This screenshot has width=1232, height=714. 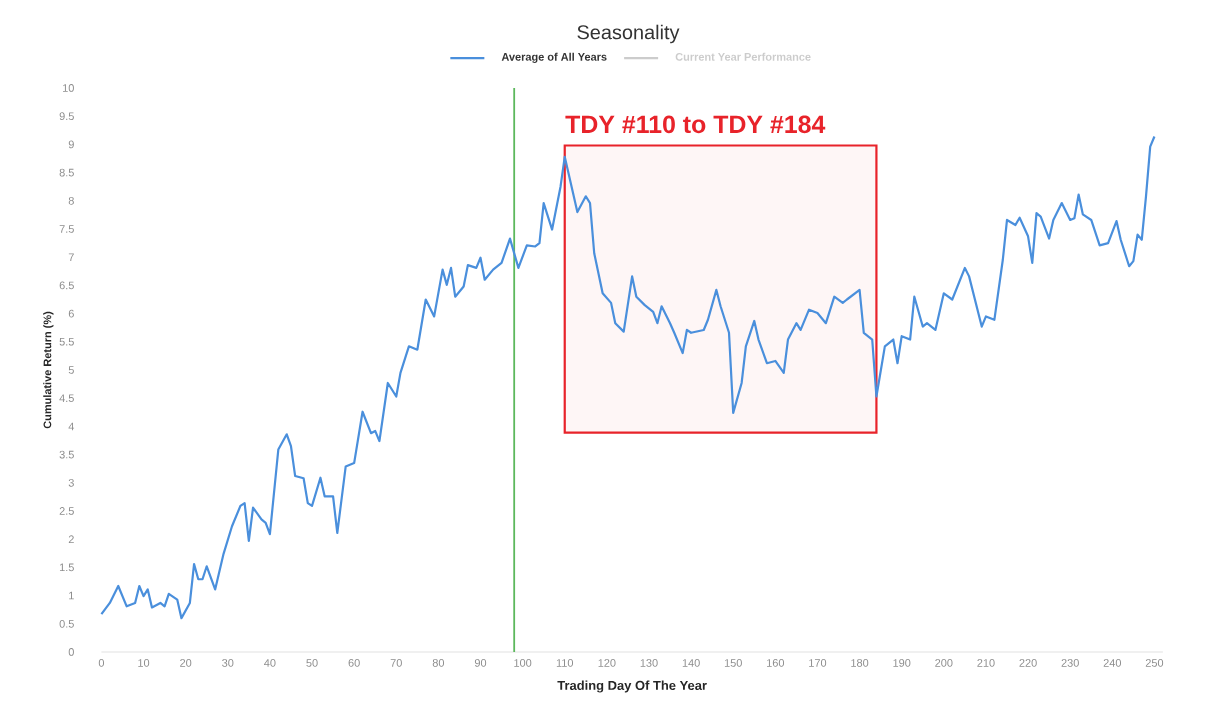 I want to click on chart-title: Seasonality, so click(x=628, y=34).